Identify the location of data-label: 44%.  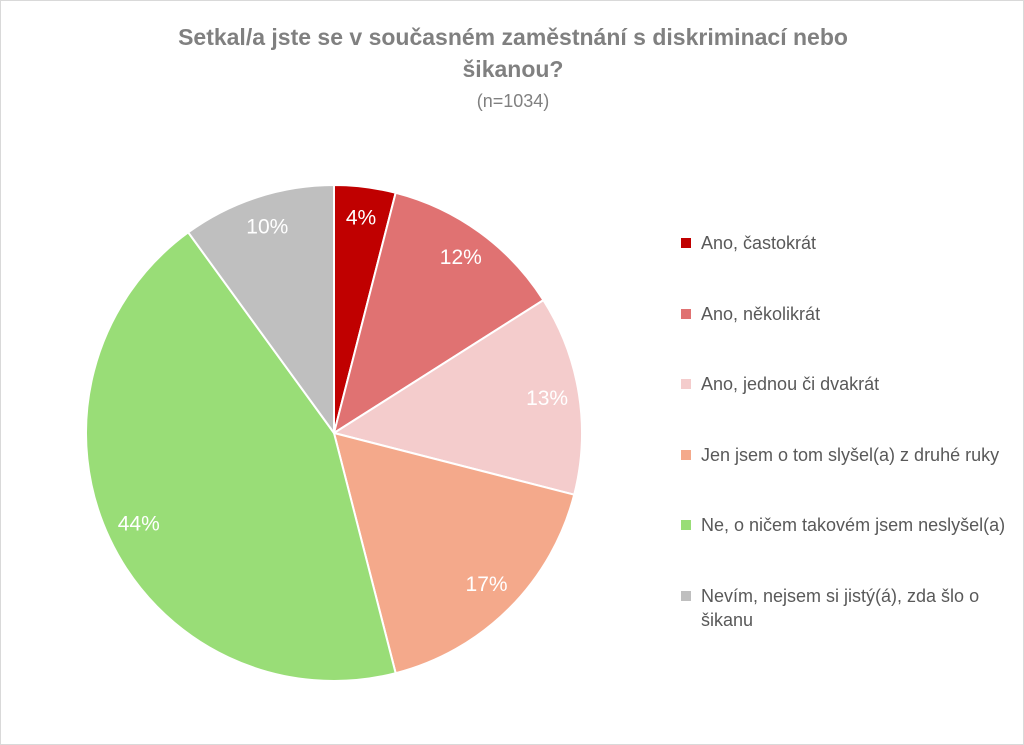
(139, 523).